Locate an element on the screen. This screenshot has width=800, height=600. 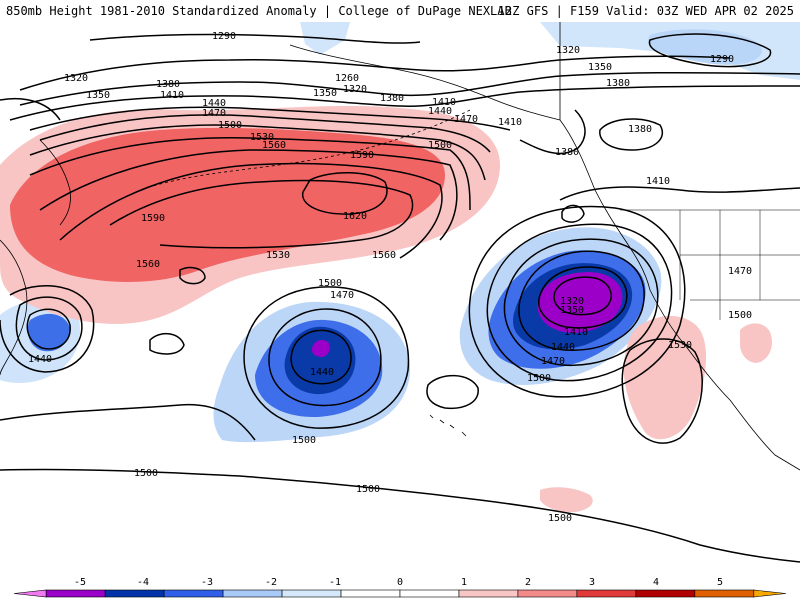
contour-1500-central-low is located at coordinates (326, 357).